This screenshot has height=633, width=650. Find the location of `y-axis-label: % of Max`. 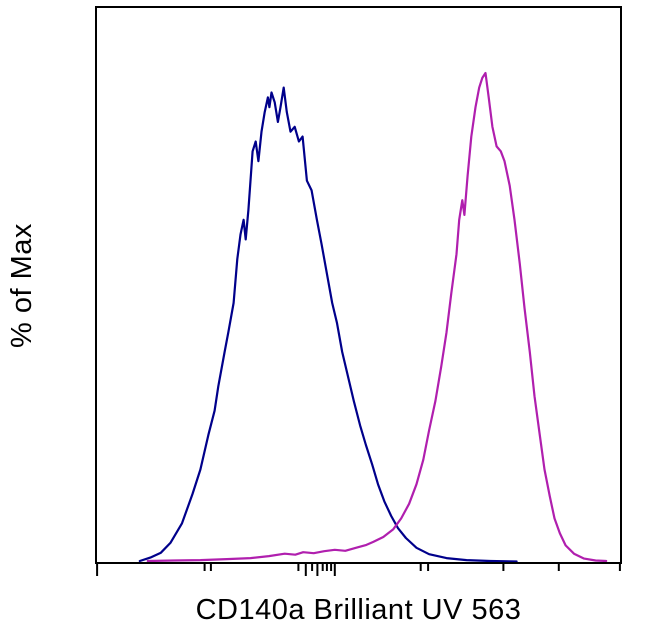

y-axis-label: % of Max is located at coordinates (21, 285).